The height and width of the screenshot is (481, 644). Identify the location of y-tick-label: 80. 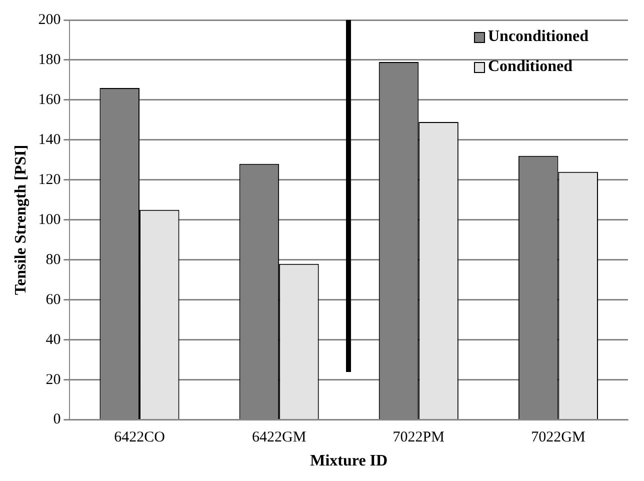
(53, 260).